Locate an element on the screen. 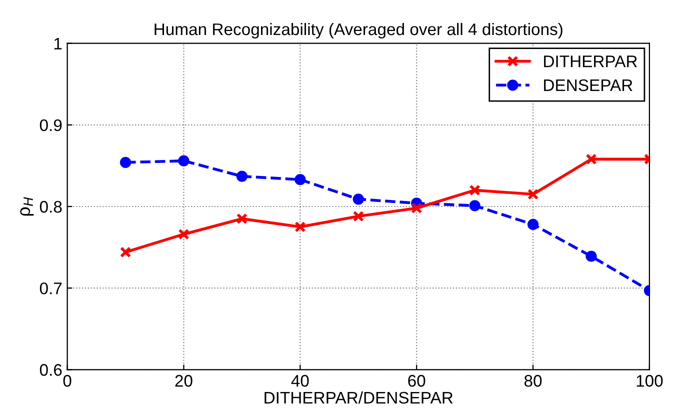  y-tick-label: 1 is located at coordinates (58, 44).